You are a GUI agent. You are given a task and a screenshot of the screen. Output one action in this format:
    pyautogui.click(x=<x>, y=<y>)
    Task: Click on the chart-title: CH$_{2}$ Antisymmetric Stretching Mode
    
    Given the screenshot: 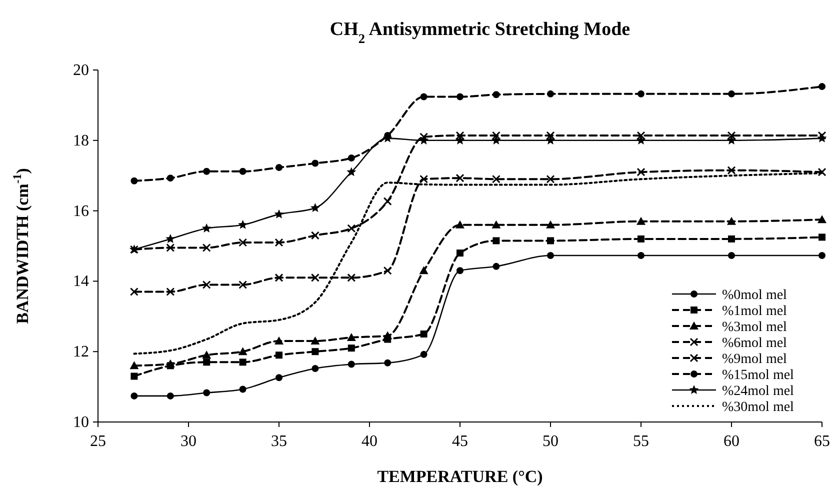 What is the action you would take?
    pyautogui.click(x=480, y=32)
    